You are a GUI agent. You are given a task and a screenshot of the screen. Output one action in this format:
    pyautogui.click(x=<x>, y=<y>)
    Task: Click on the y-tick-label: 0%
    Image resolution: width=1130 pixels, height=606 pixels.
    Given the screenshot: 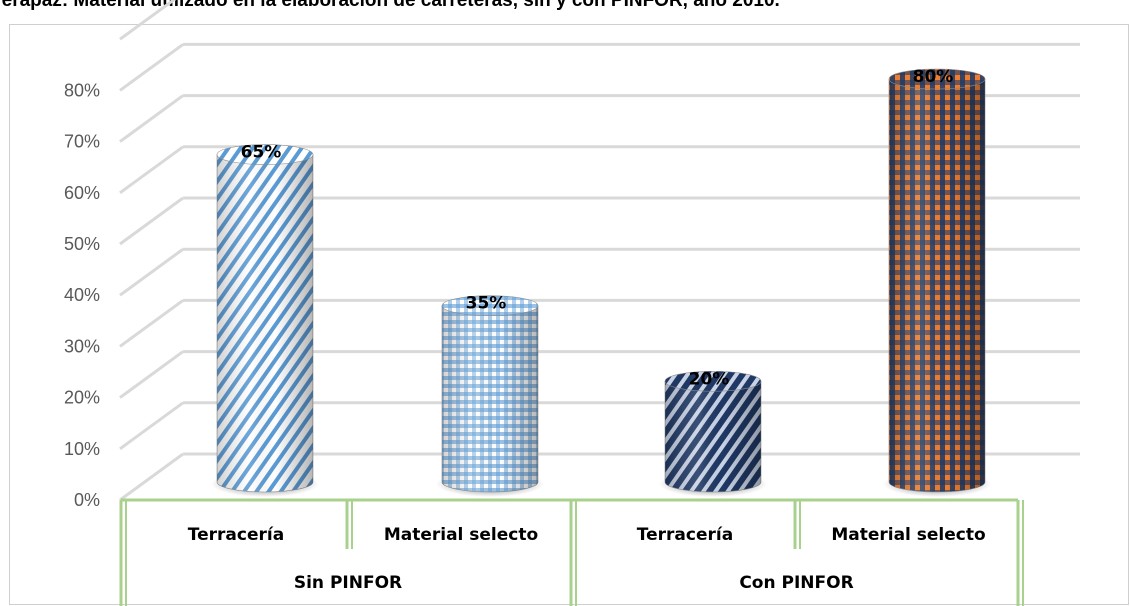 What is the action you would take?
    pyautogui.click(x=87, y=500)
    